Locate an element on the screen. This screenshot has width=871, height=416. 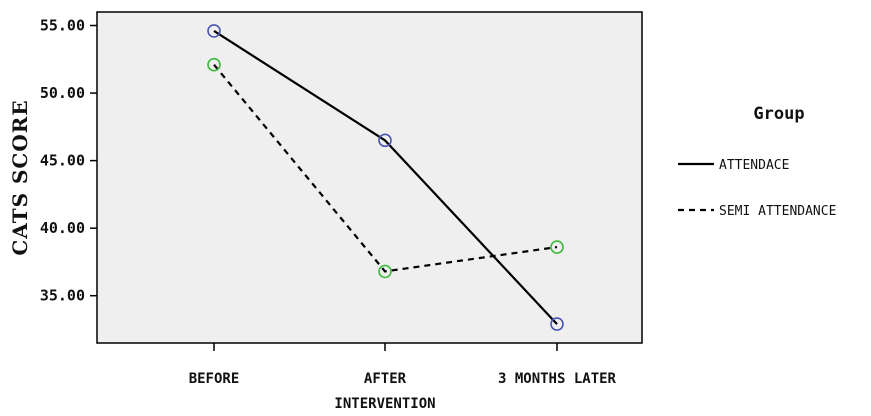
y-tick-label: 35.00 is located at coordinates (62, 296).